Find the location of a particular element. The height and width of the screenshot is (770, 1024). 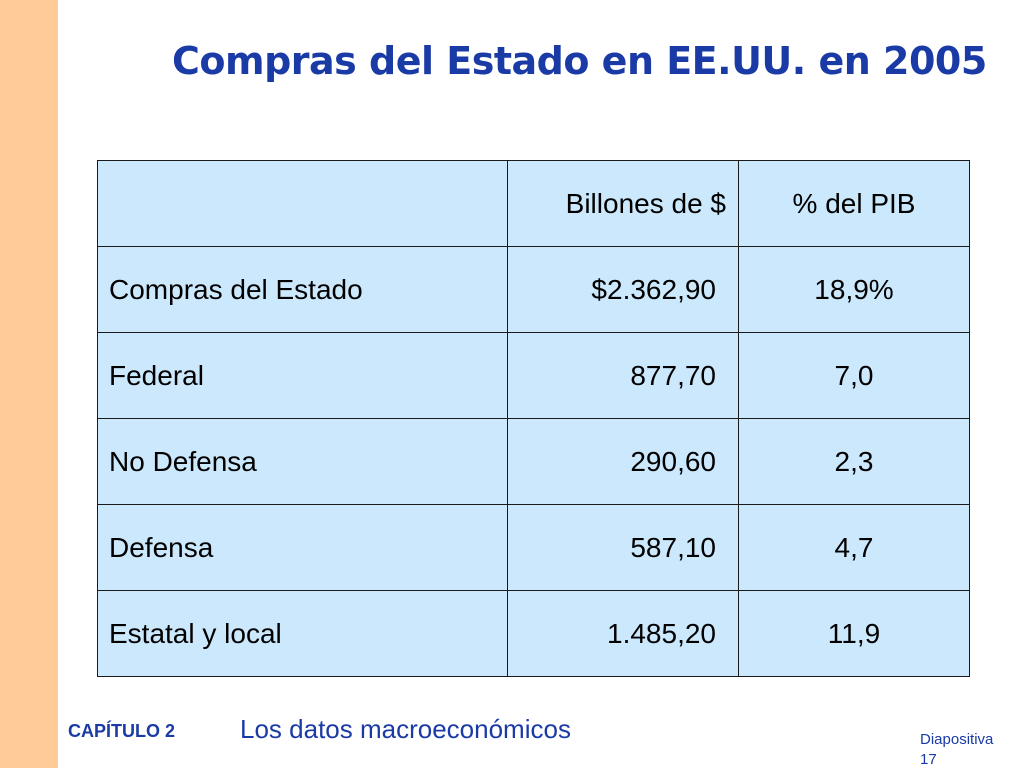

row-label: Estatal y local is located at coordinates (302, 633).